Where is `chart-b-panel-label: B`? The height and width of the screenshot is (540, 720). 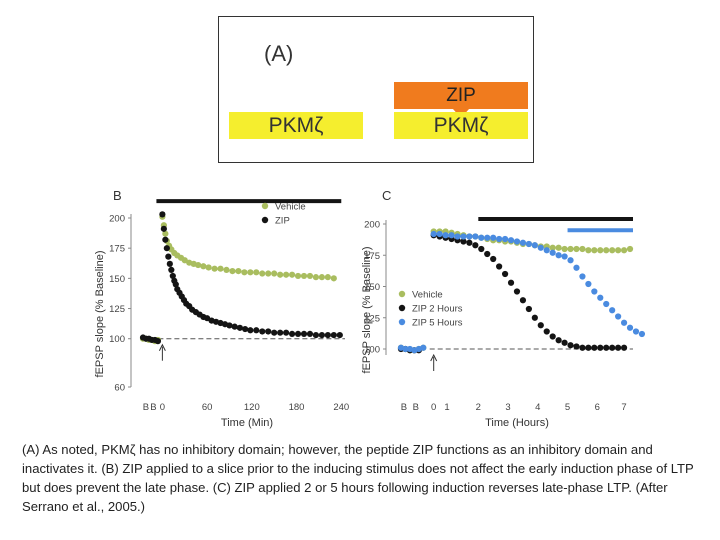 chart-b-panel-label: B is located at coordinates (117, 195).